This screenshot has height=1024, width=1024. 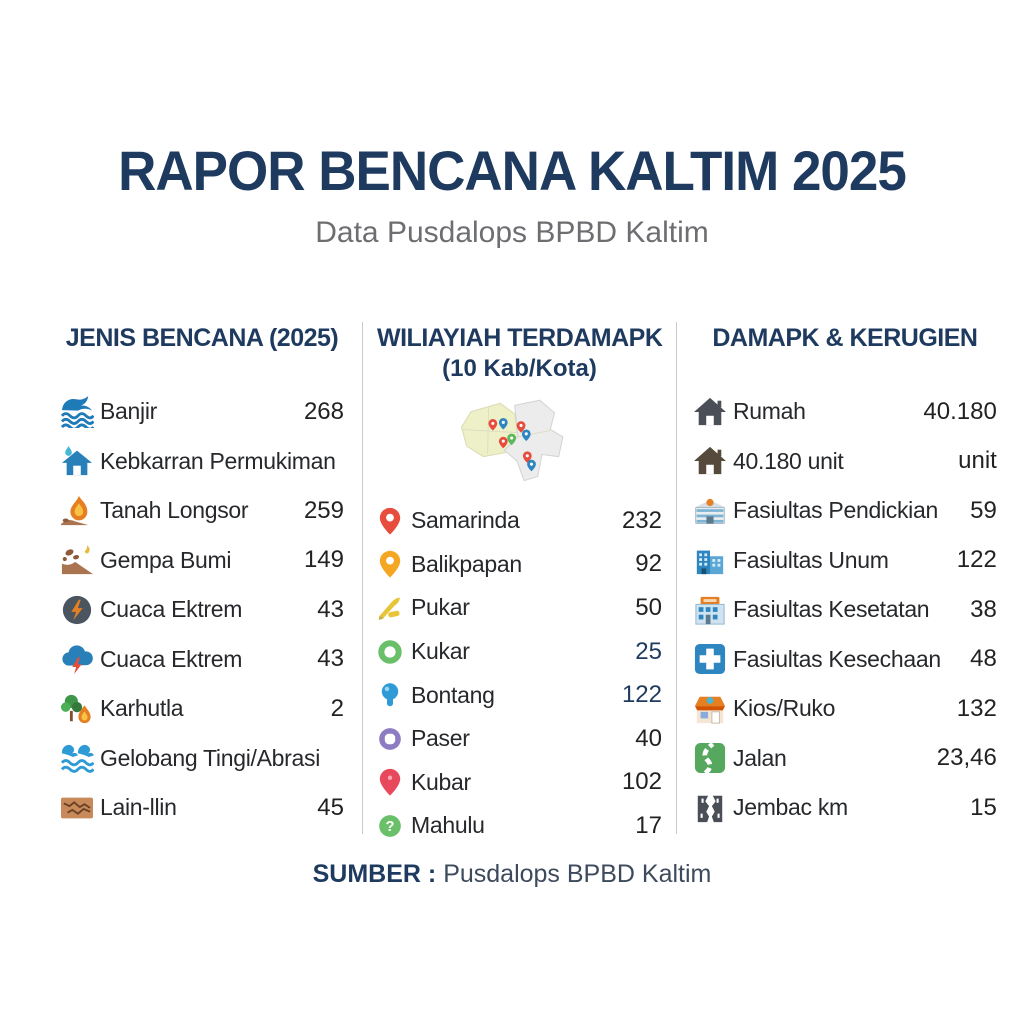 What do you see at coordinates (641, 782) in the screenshot?
I see `item-value: 102` at bounding box center [641, 782].